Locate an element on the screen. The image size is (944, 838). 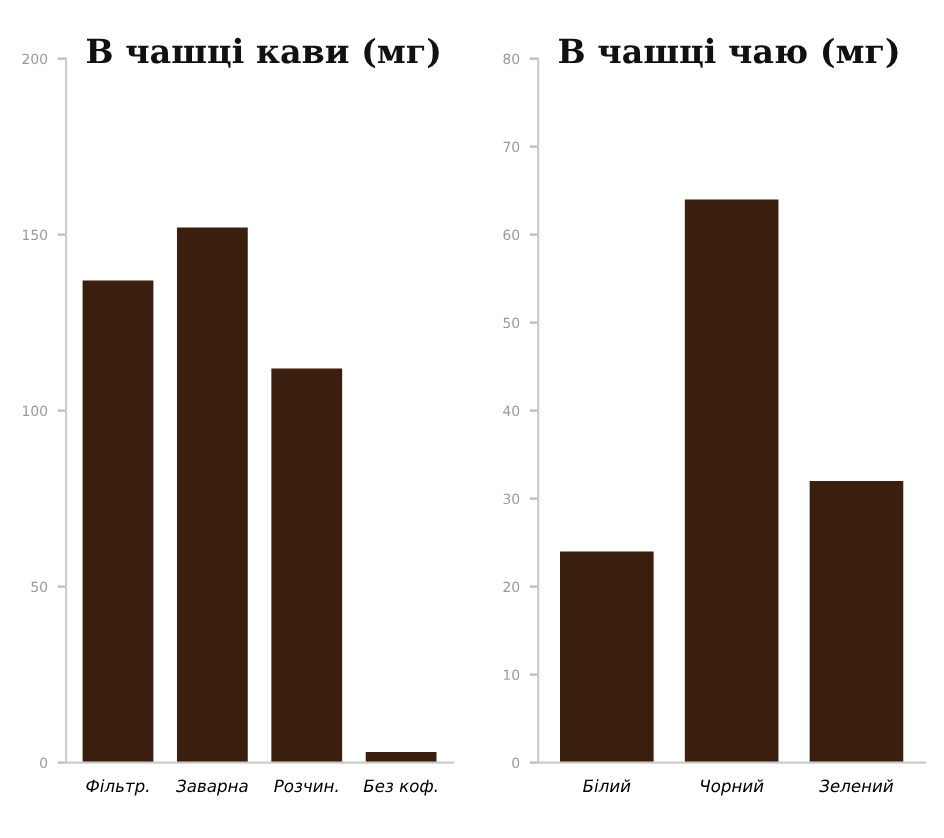
x-tick-label: Заварна is located at coordinates (212, 787).